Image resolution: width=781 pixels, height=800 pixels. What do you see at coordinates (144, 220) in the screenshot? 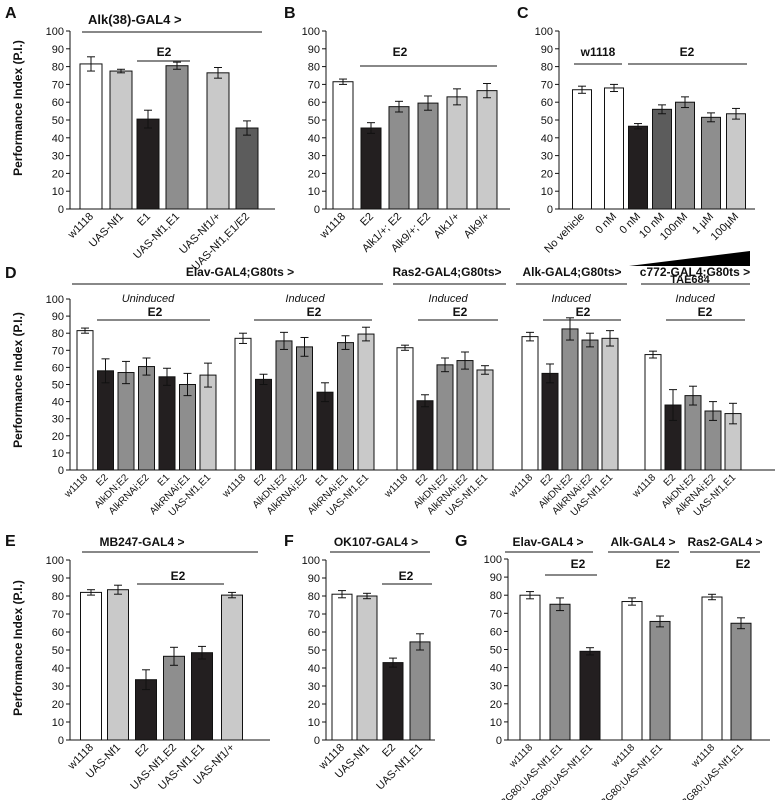
I see `x-tick-label: E1` at bounding box center [144, 220].